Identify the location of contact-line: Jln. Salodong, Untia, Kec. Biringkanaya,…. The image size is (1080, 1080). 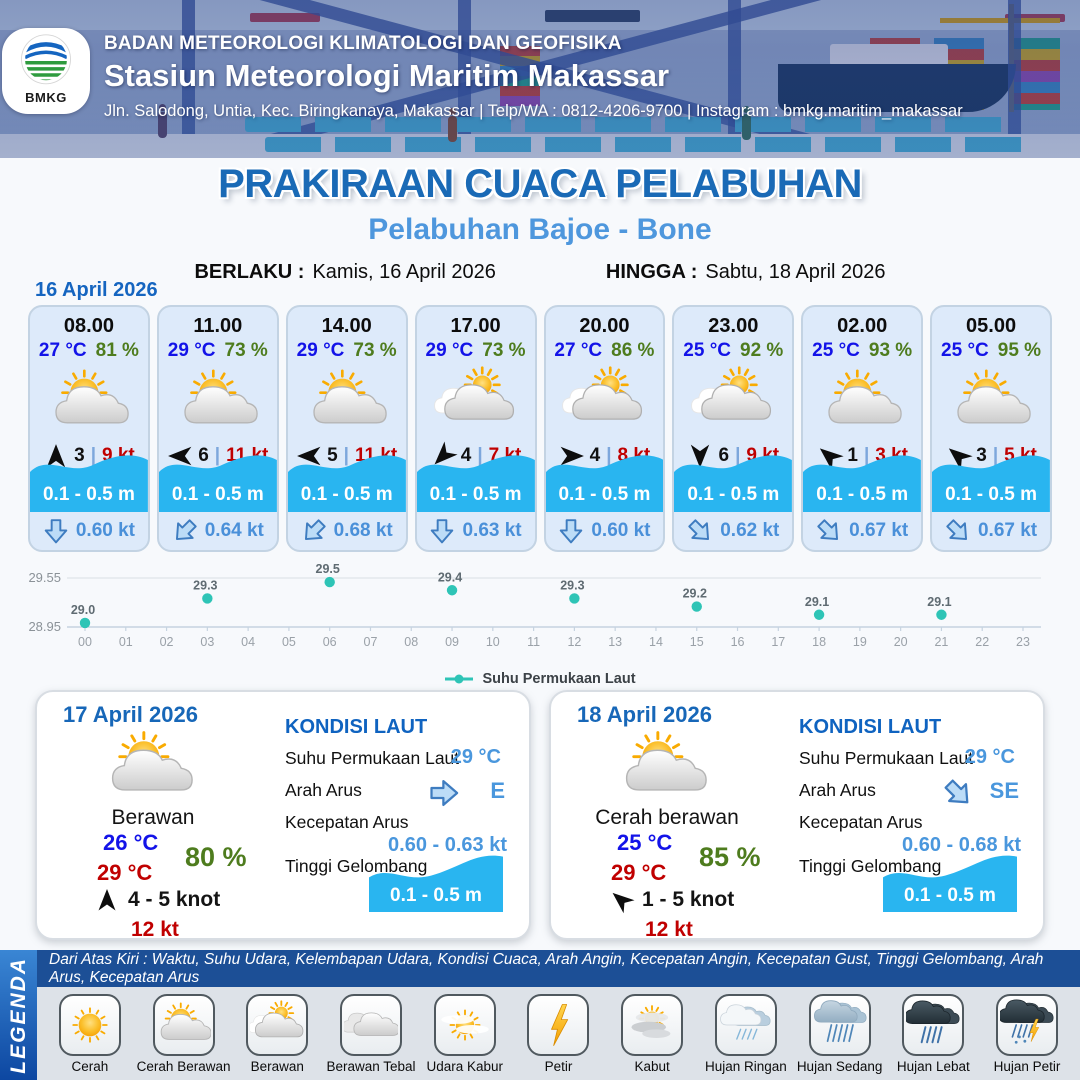
(533, 111).